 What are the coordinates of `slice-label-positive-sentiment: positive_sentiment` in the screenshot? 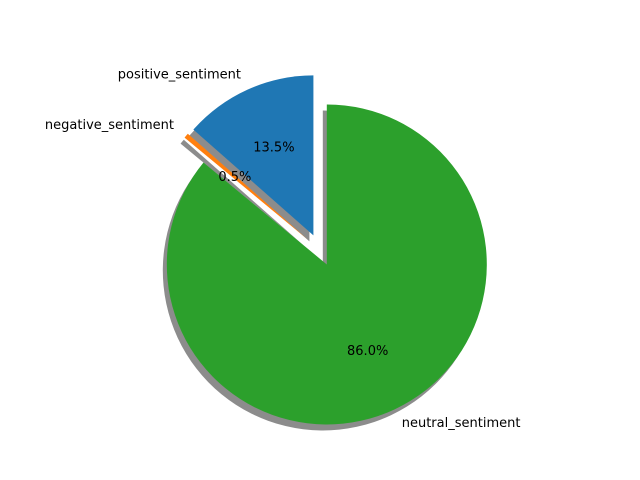 It's located at (179, 75).